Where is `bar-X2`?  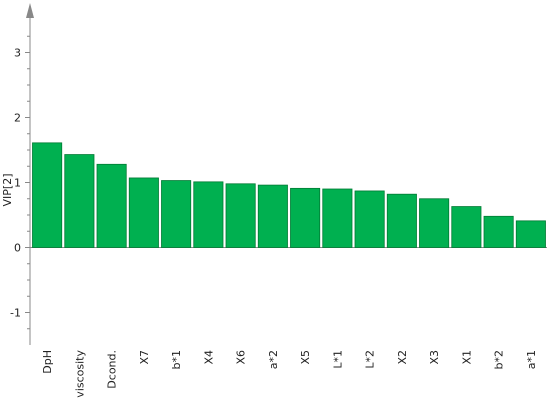
bar-X2 is located at coordinates (401, 220).